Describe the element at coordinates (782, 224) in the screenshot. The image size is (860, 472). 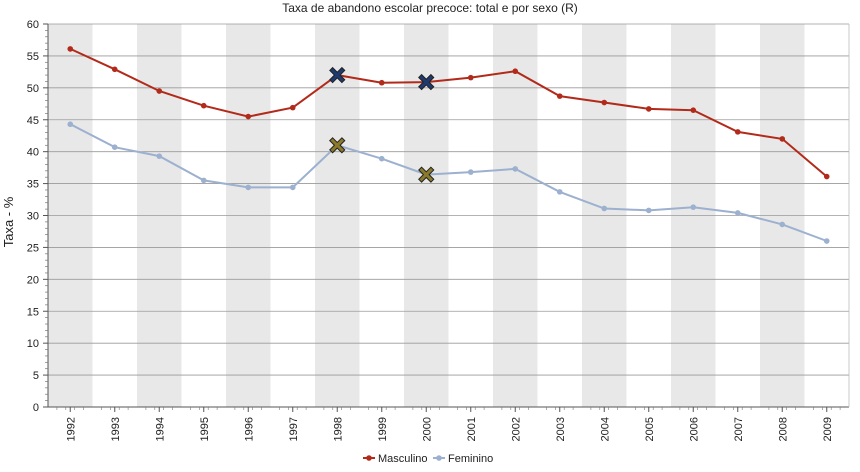
I see `data-point-feminino-2008` at that location.